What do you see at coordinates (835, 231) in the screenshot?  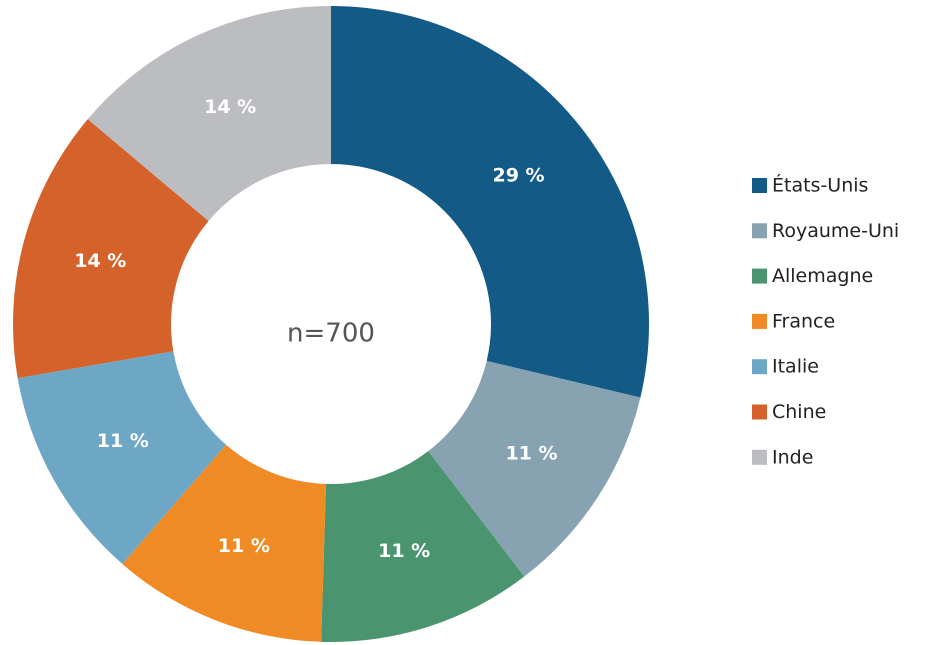 I see `legend-label: Royaume-Uni` at bounding box center [835, 231].